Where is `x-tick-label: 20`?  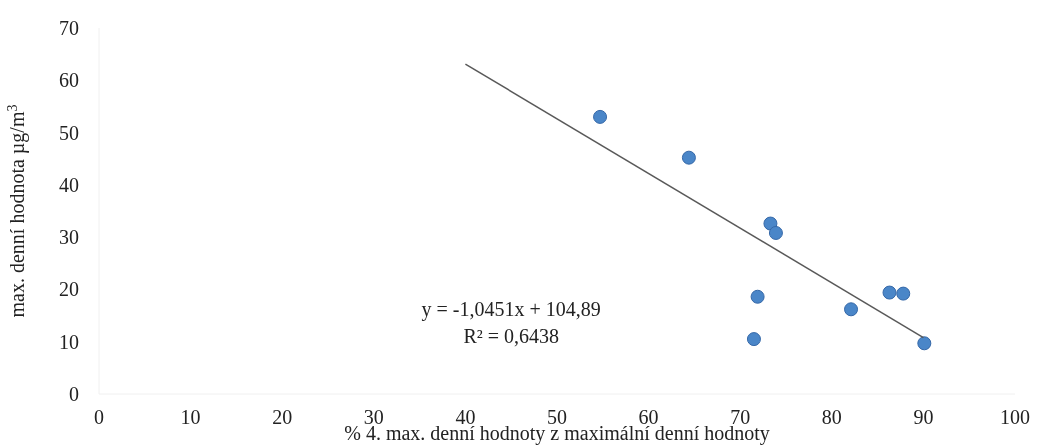
x-tick-label: 20 is located at coordinates (282, 417).